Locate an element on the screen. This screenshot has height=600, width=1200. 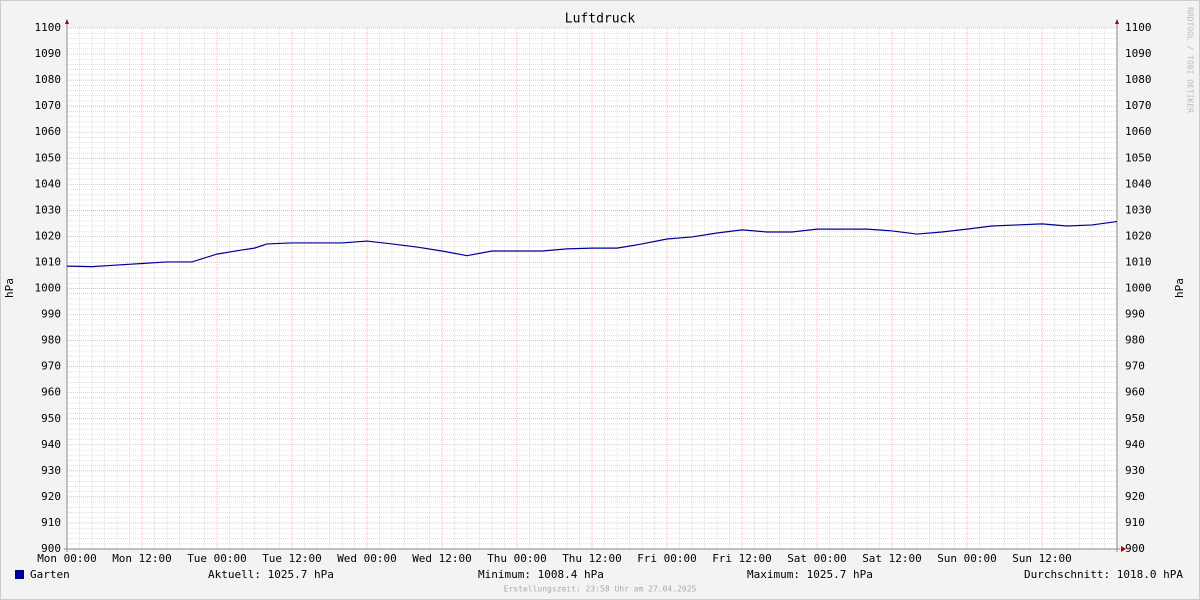
y-tick-label: 970 is located at coordinates (51, 366).